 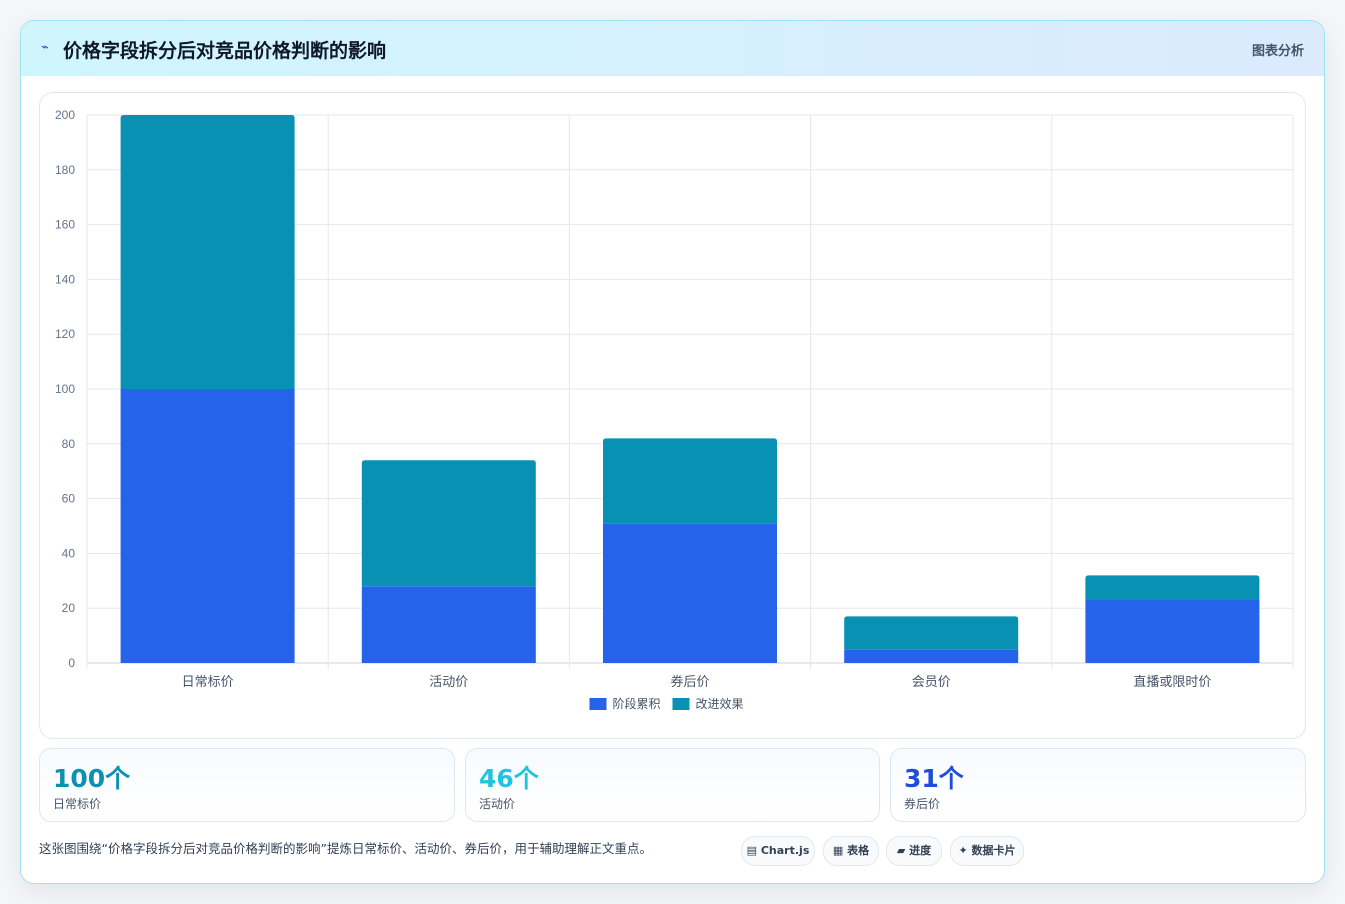 I want to click on stat-value: 31个, so click(x=934, y=778).